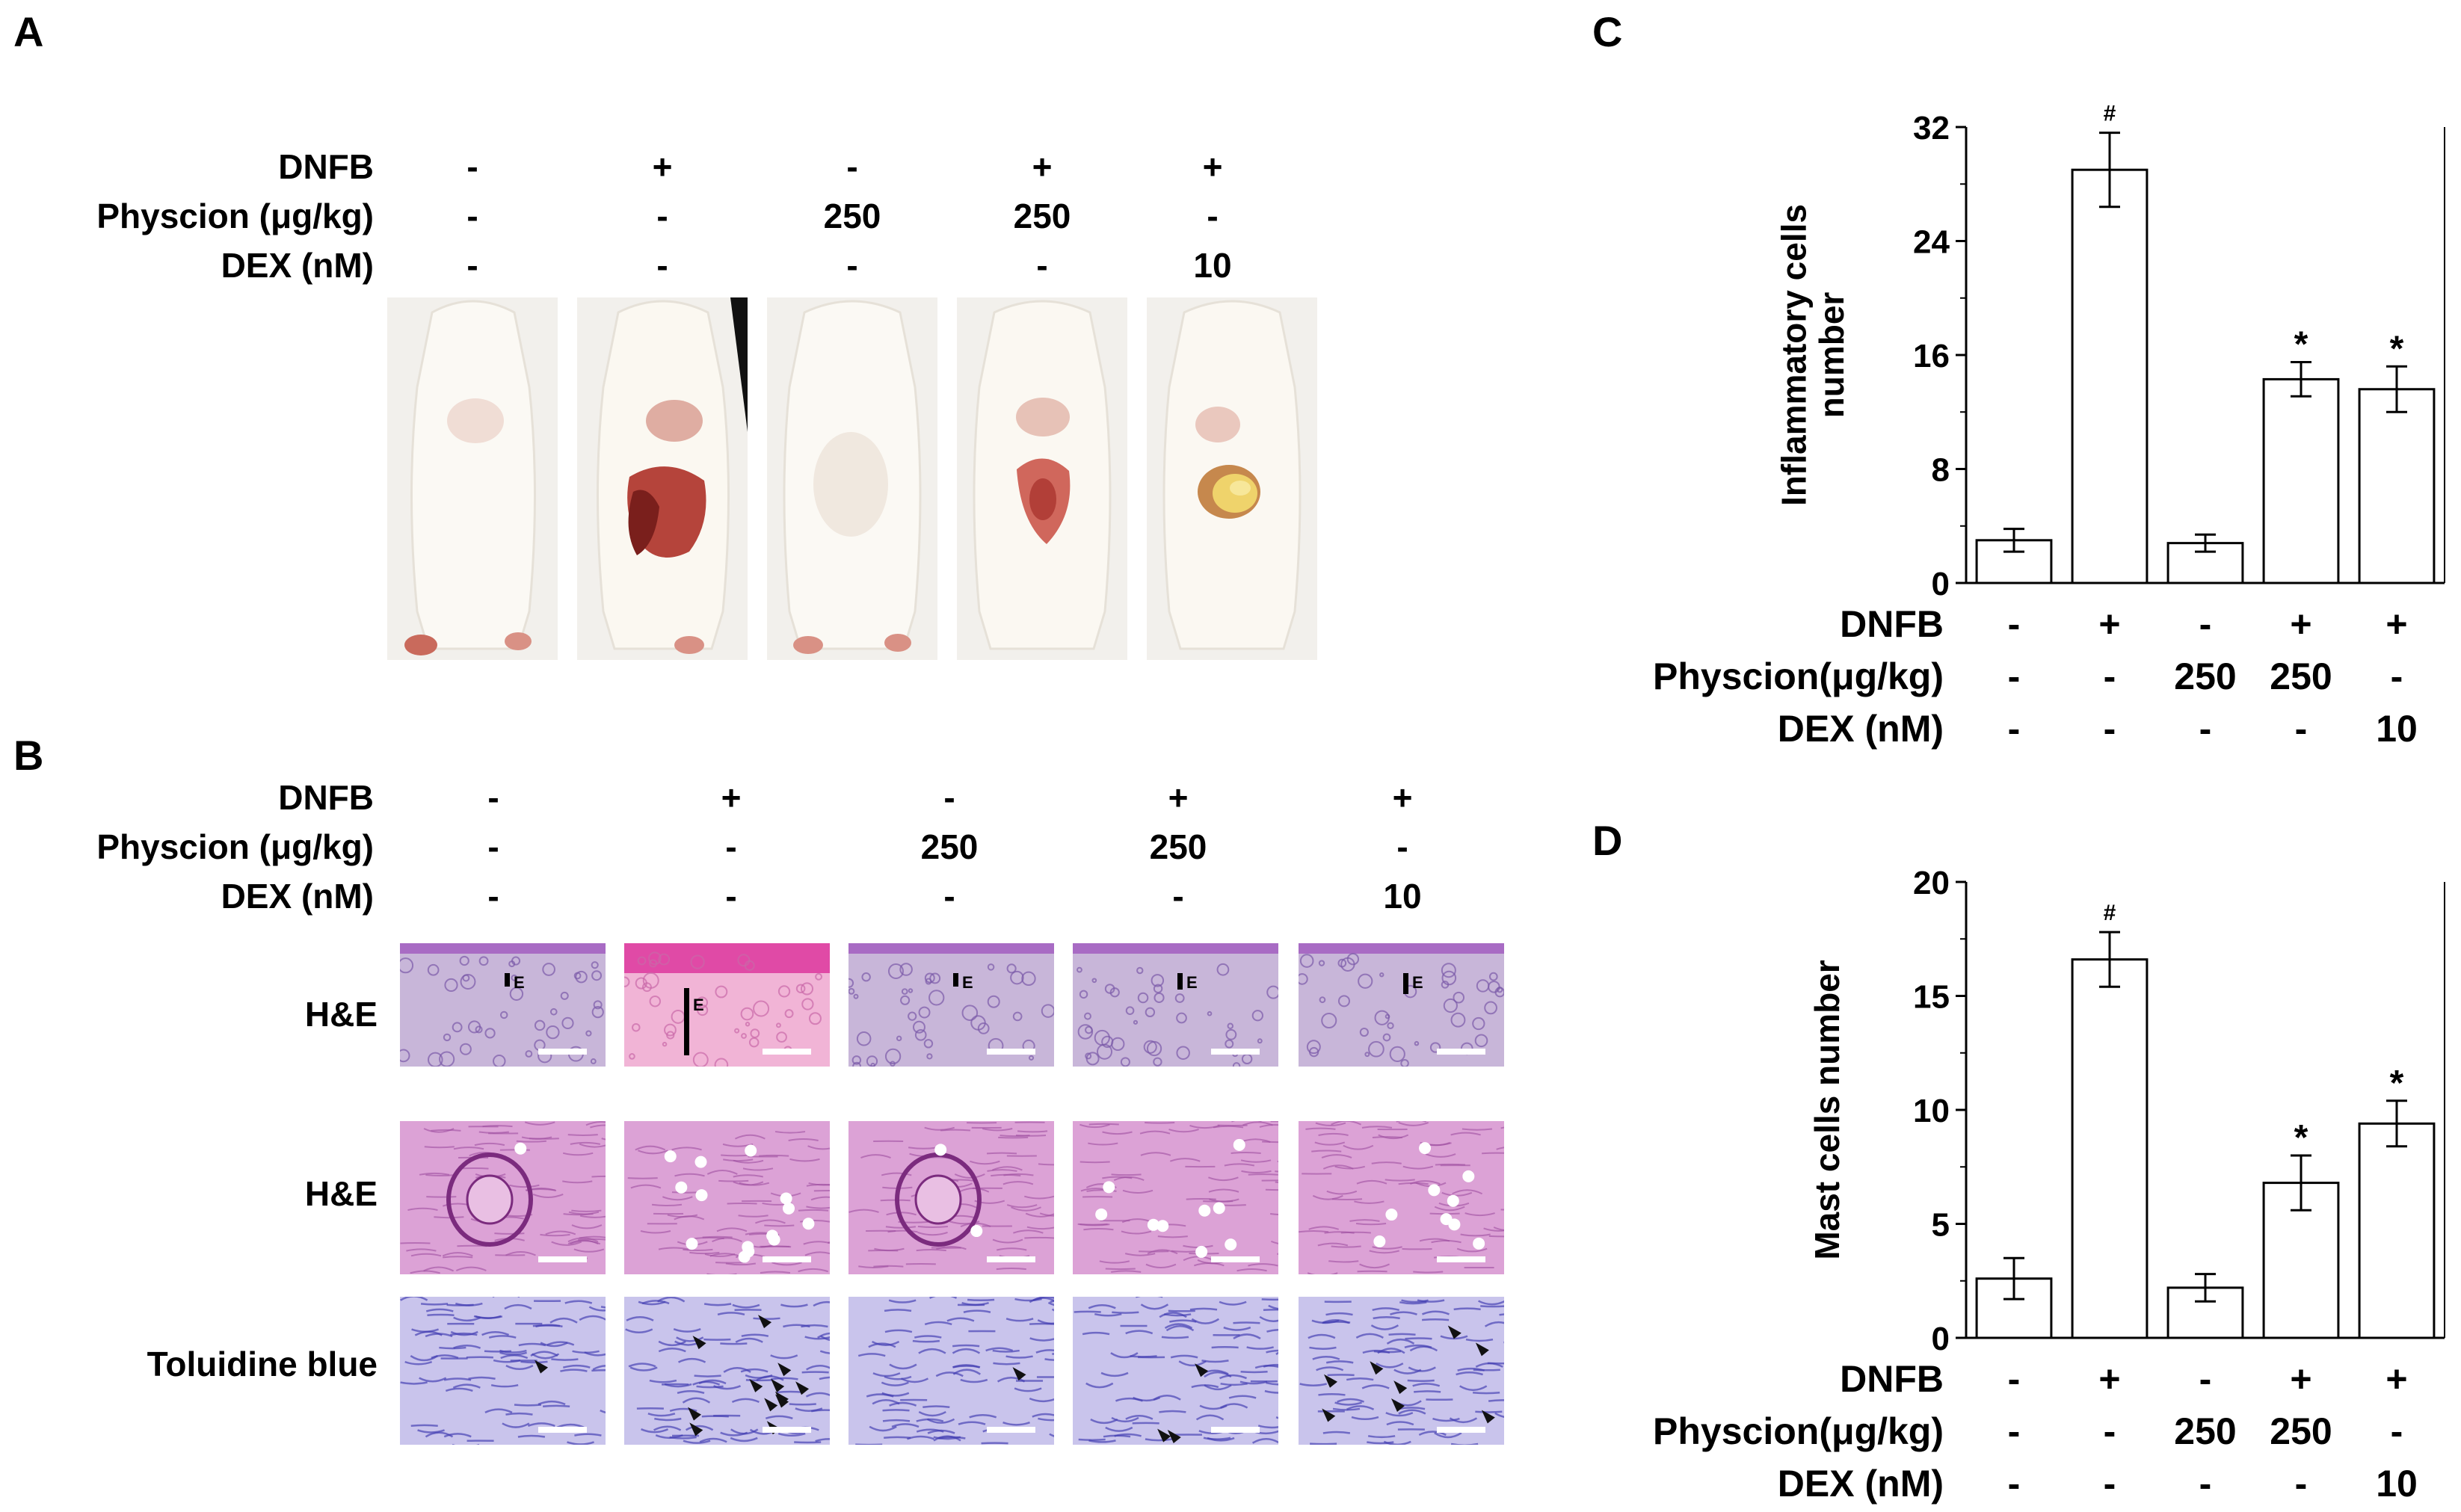 This screenshot has height=1512, width=2461. Describe the element at coordinates (1931, 356) in the screenshot. I see `panel-c-y-tick-label: 16` at that location.